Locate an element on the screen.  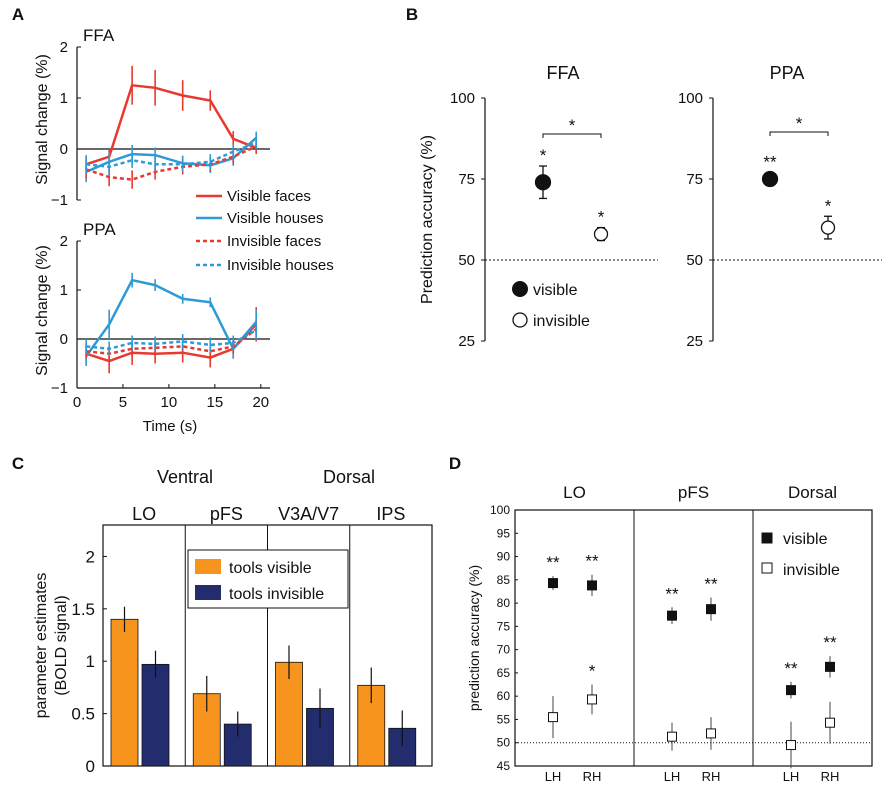
panel-label-b: B is located at coordinates (412, 14).